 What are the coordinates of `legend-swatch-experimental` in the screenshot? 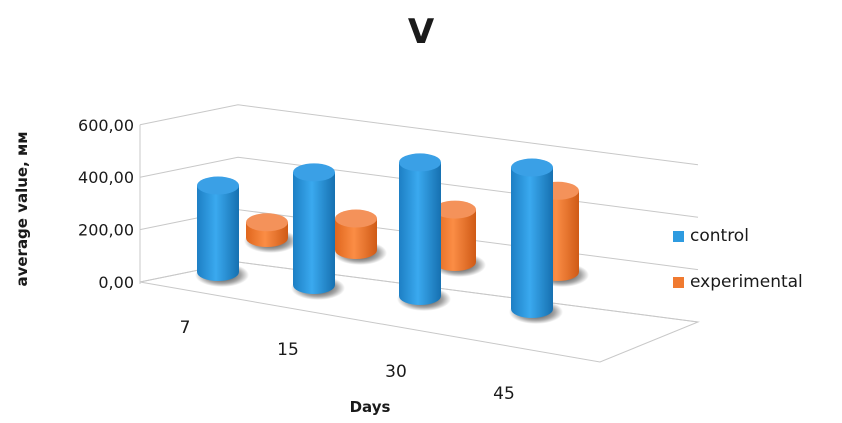 It's located at (678, 282).